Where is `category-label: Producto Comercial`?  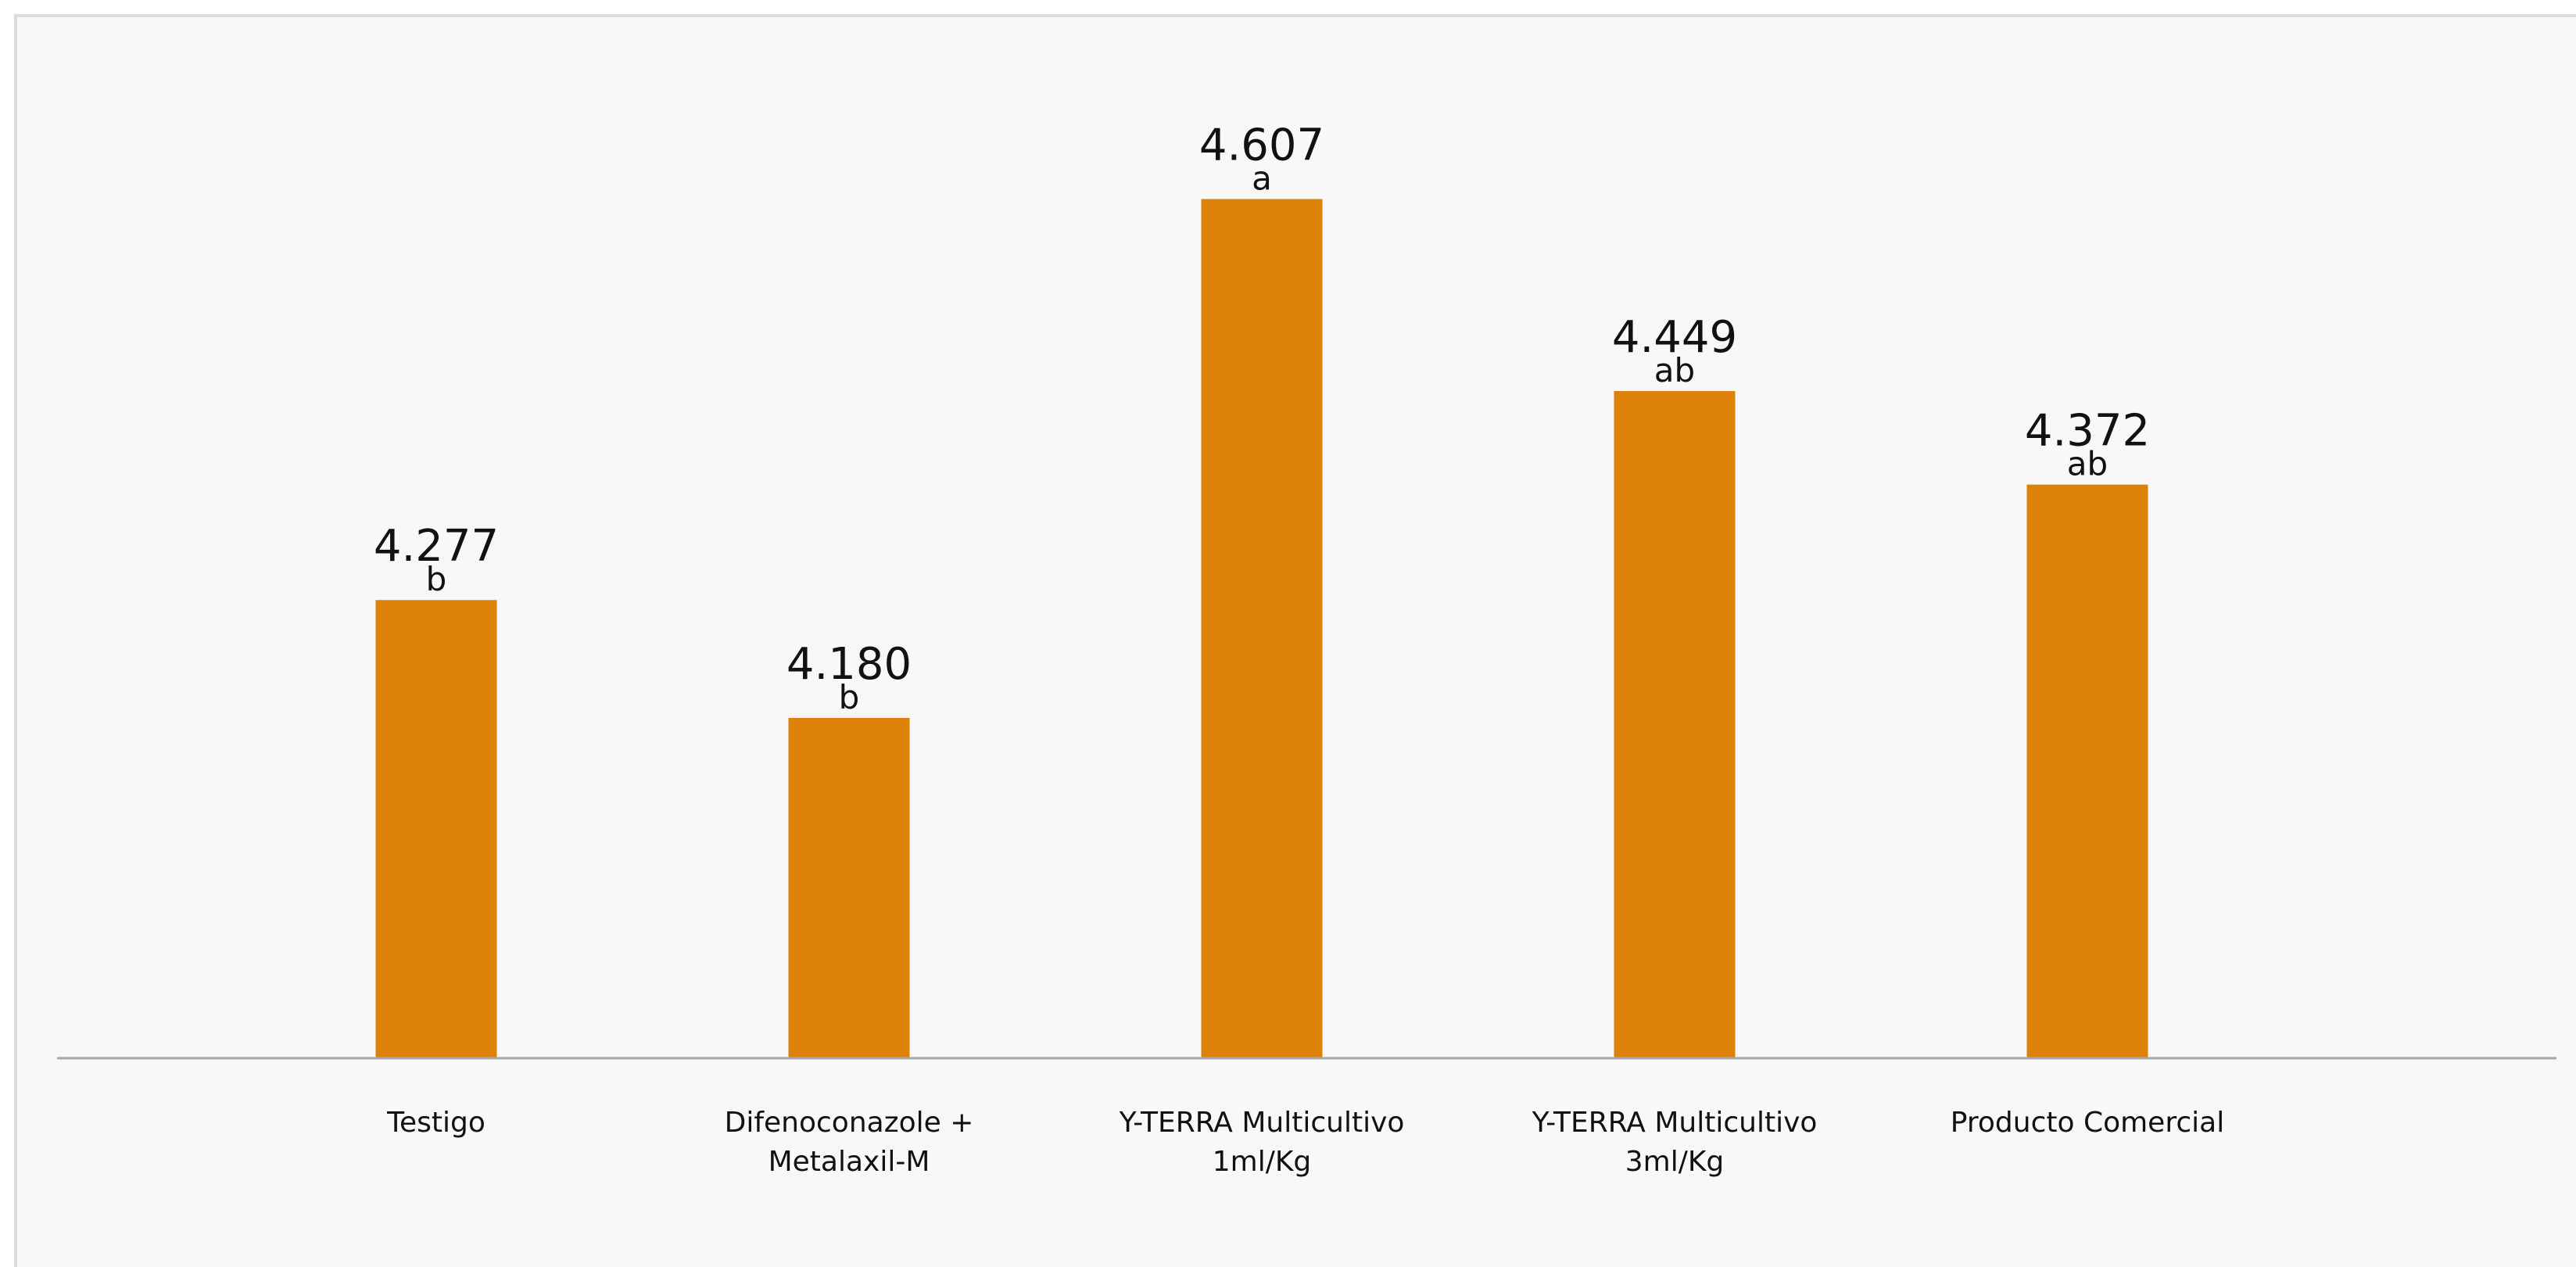 category-label: Producto Comercial is located at coordinates (2087, 1123).